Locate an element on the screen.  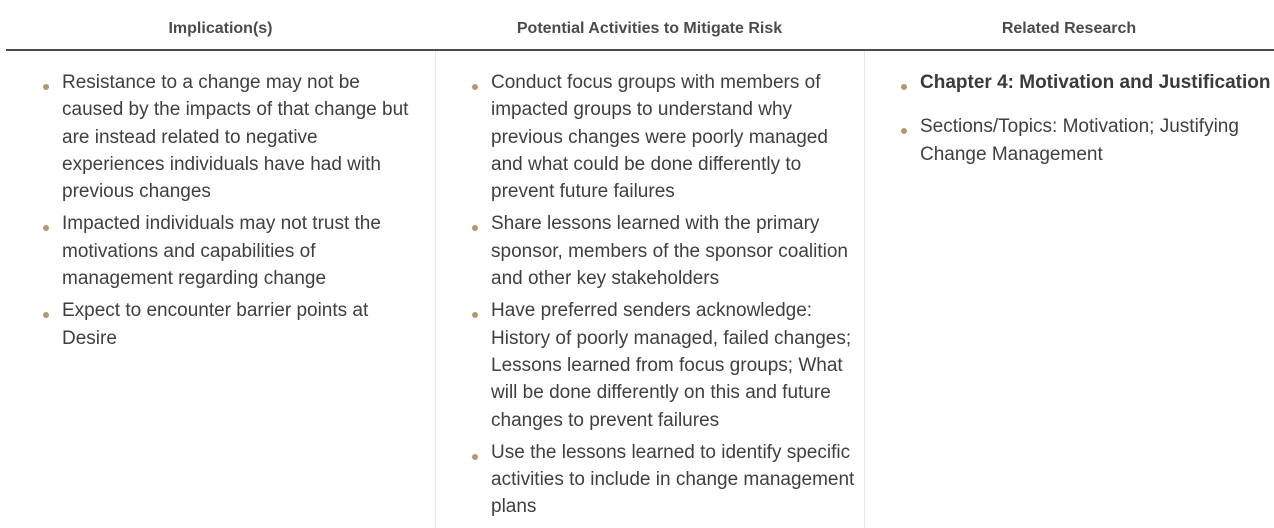
chapter-title: Chapter 4: Motivation and Justification is located at coordinates (1095, 82).